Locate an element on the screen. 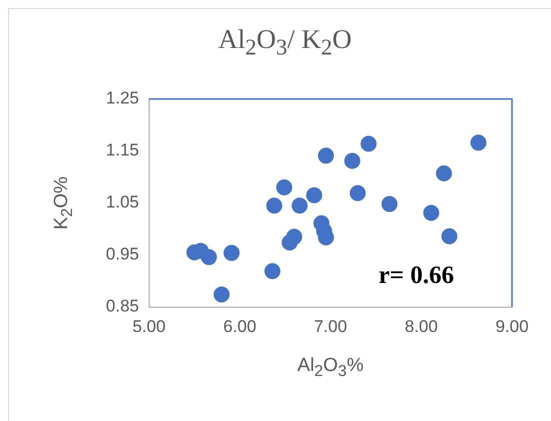 This screenshot has height=421, width=551. y-tick-label: 1.15 is located at coordinates (122, 150).